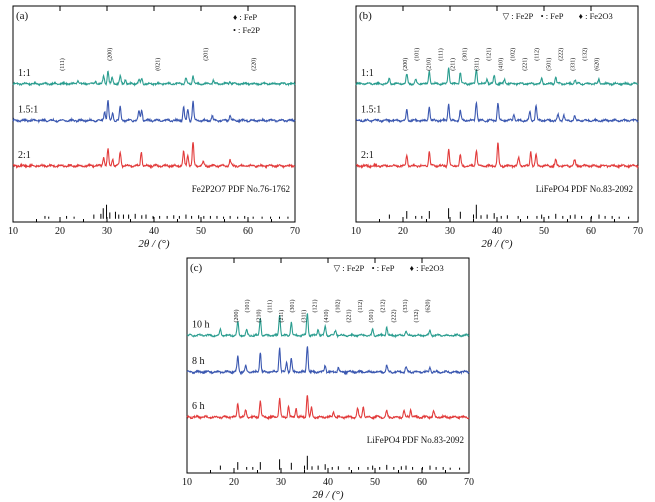 The width and height of the screenshot is (655, 502). I want to click on peak-index-label: (201), so click(206, 54).